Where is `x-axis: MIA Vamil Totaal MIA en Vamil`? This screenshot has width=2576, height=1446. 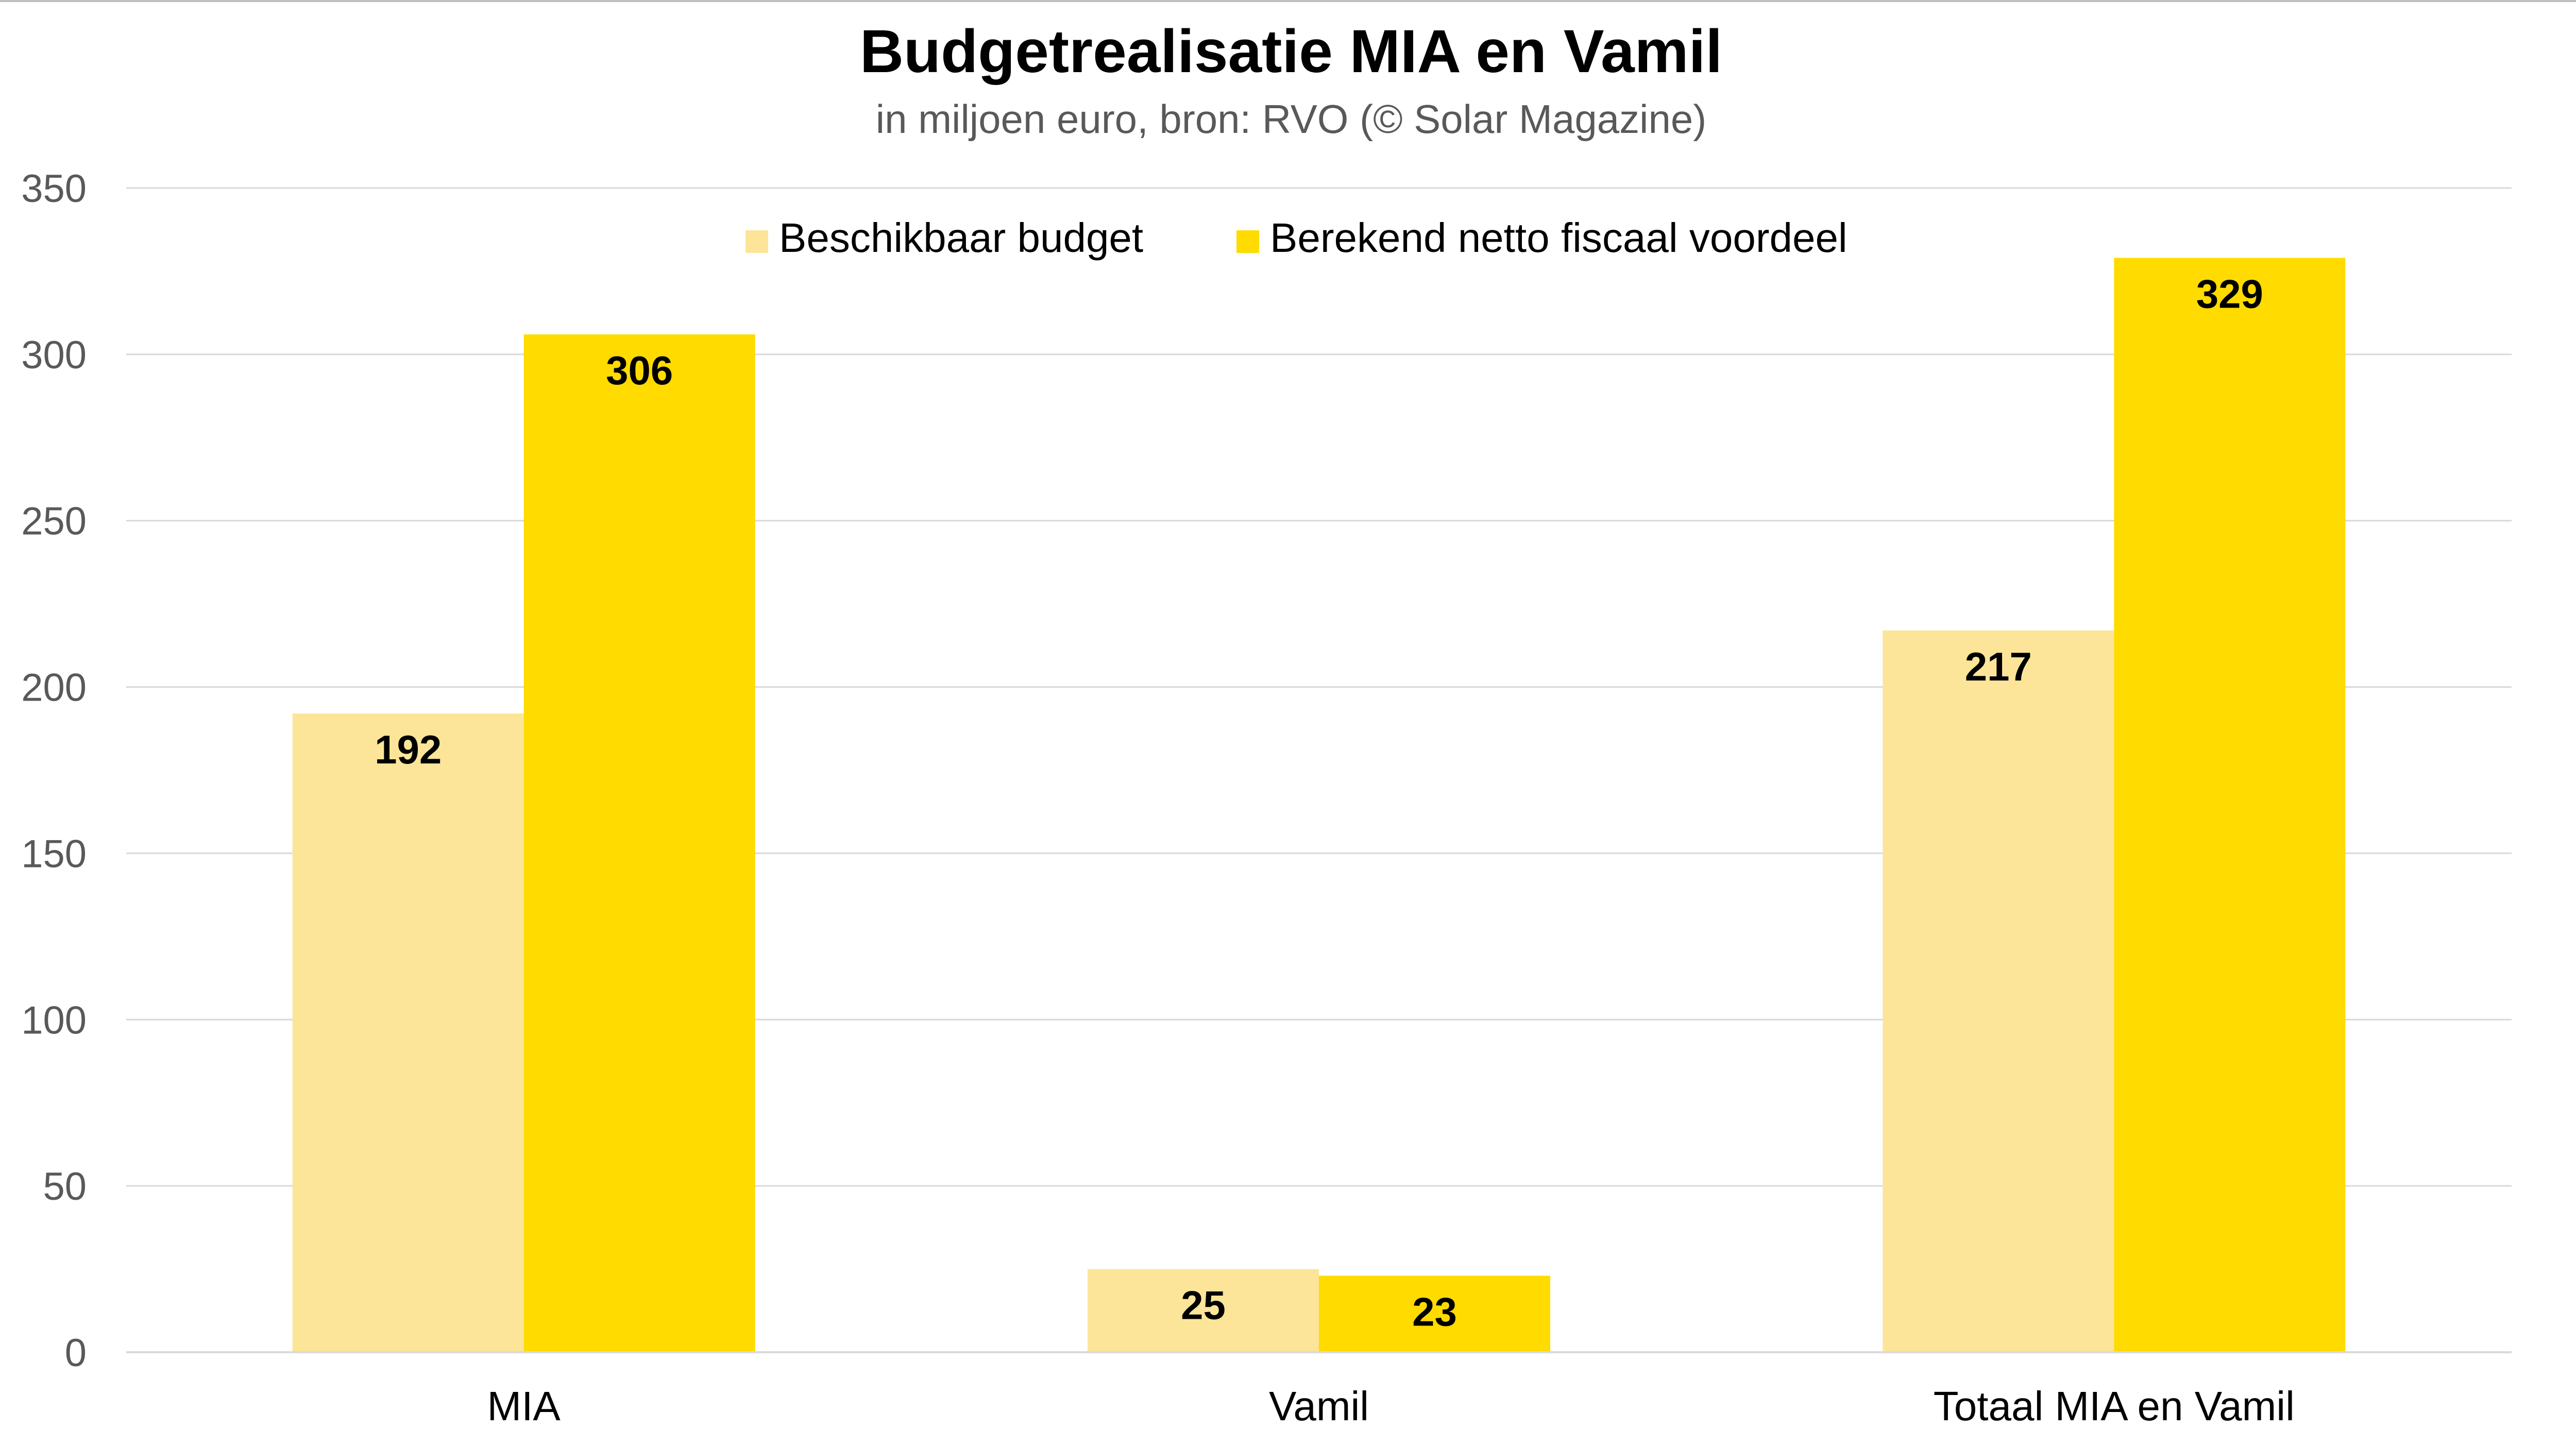 x-axis: MIA Vamil Totaal MIA en Vamil is located at coordinates (1319, 1390).